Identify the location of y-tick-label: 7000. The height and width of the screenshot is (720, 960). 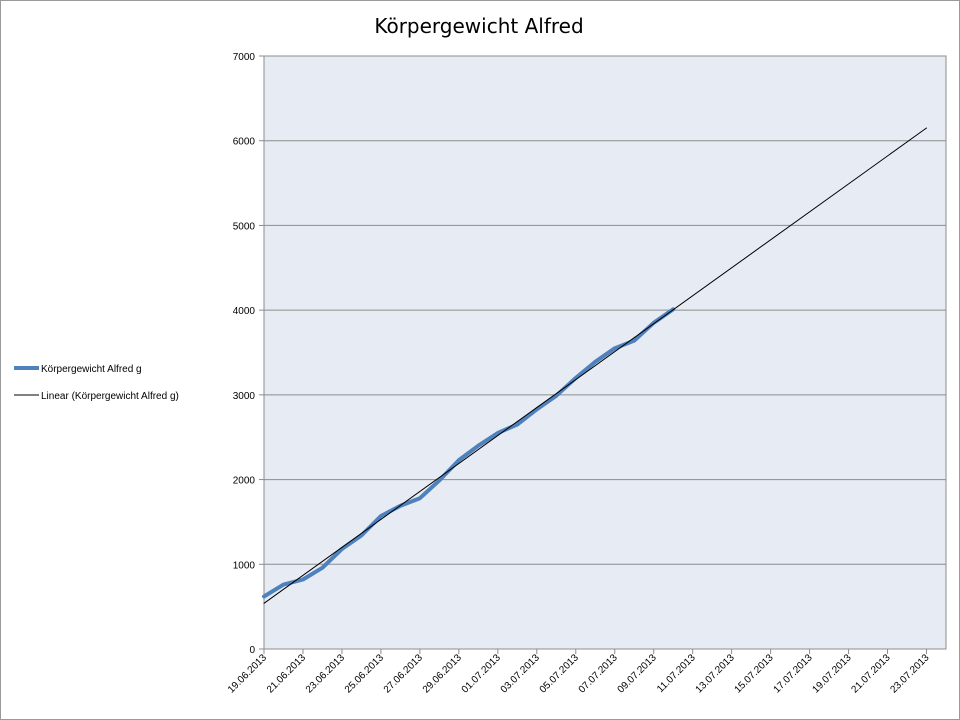
(244, 57).